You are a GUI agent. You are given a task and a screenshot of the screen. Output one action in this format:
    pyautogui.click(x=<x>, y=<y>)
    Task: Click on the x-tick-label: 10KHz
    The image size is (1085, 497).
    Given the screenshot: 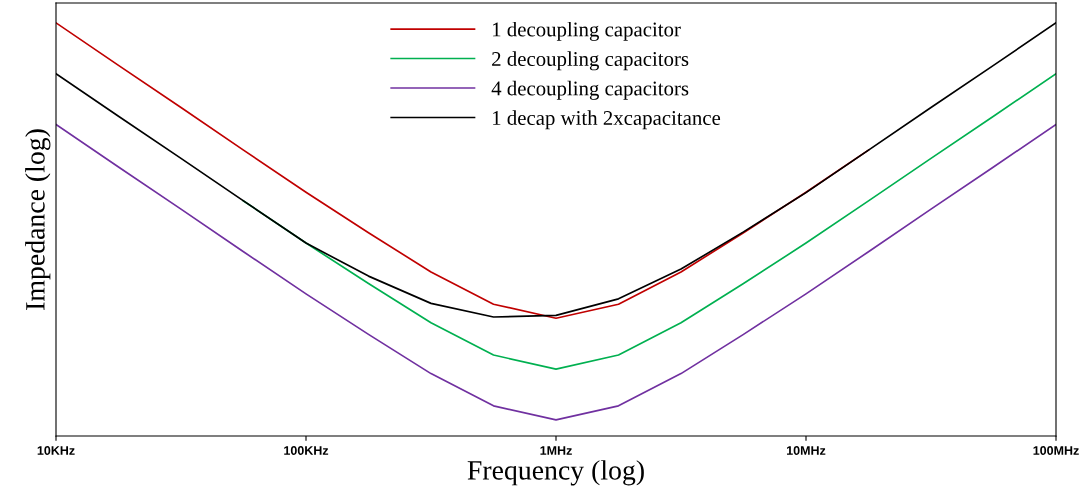 What is the action you would take?
    pyautogui.click(x=56, y=450)
    